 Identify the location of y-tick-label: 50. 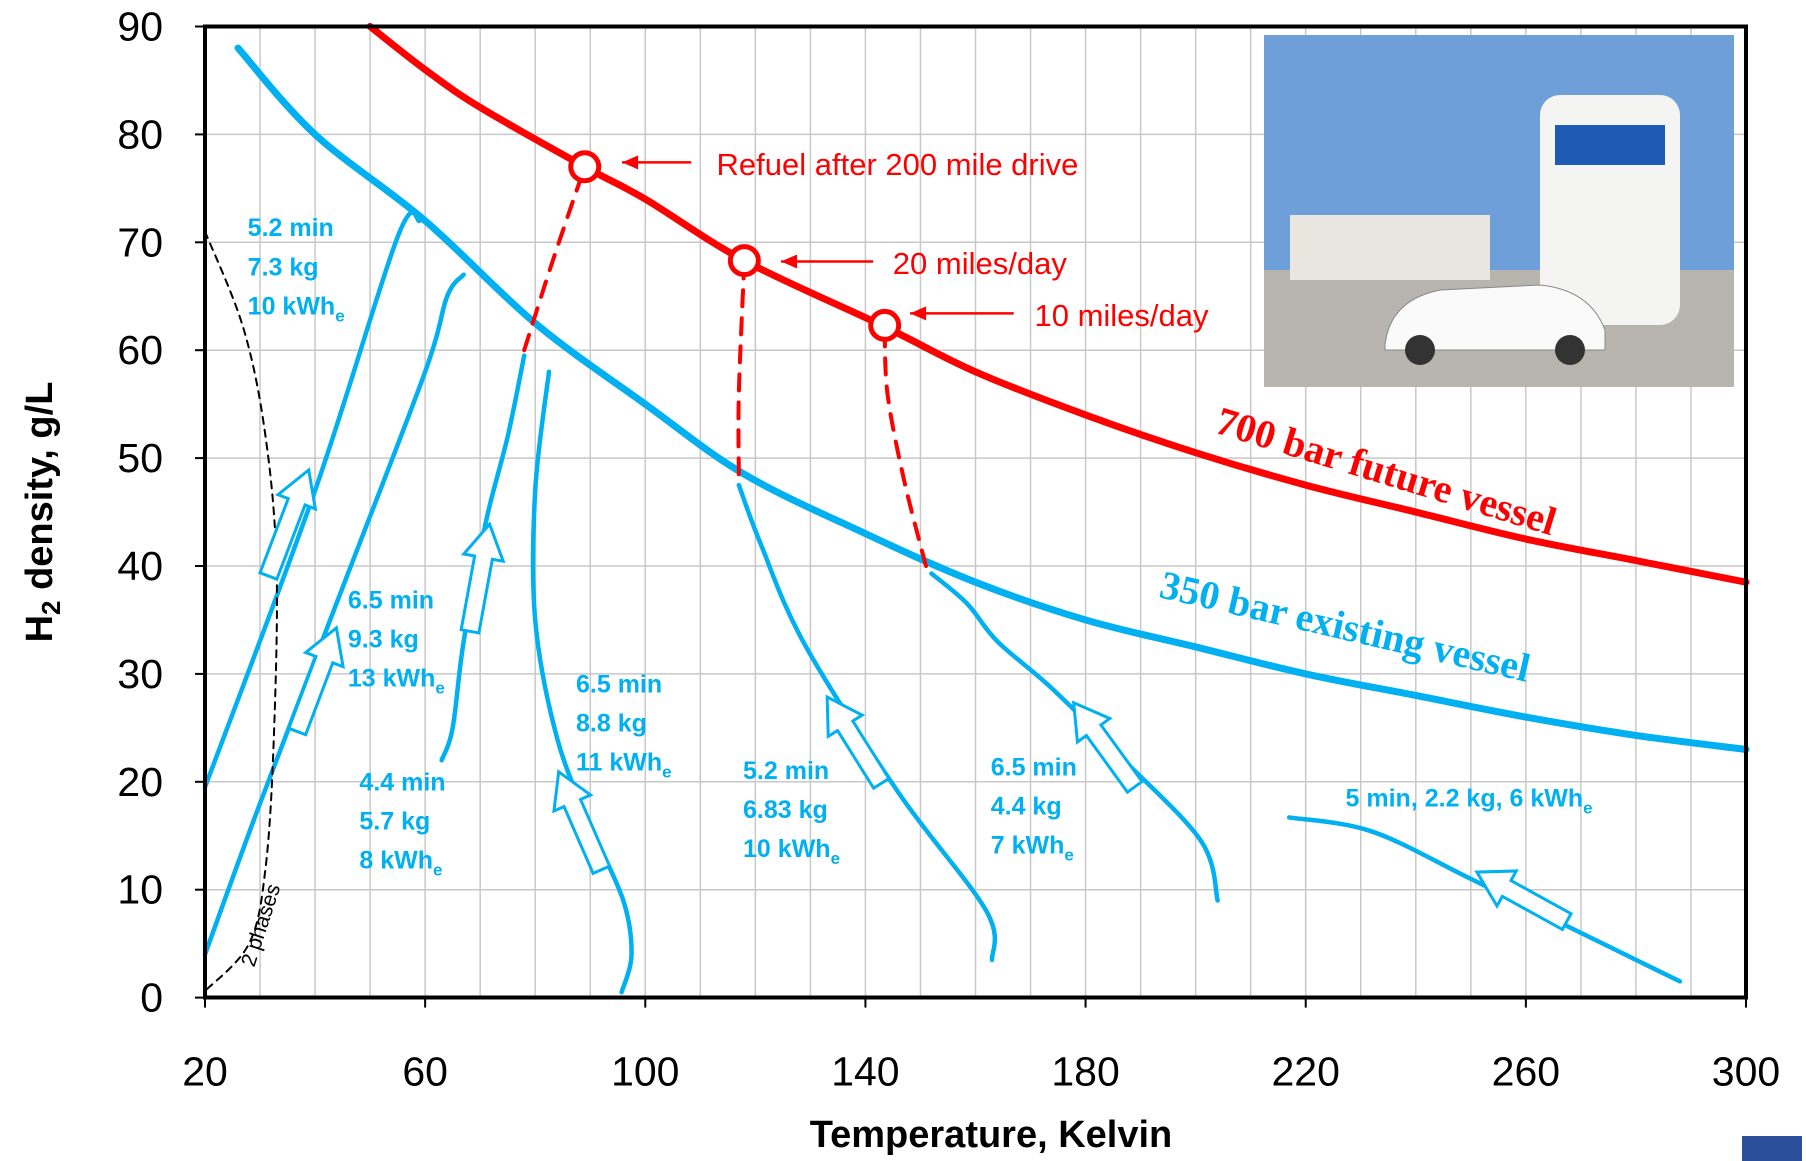
(140, 458).